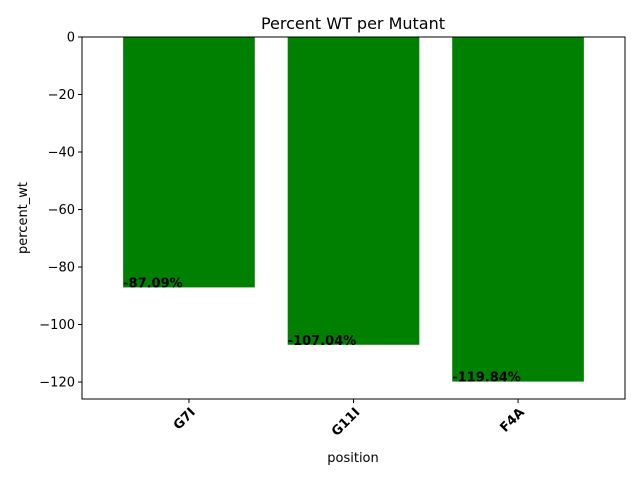 This screenshot has width=640, height=480. What do you see at coordinates (23, 218) in the screenshot?
I see `y-axis-label: percent_wt` at bounding box center [23, 218].